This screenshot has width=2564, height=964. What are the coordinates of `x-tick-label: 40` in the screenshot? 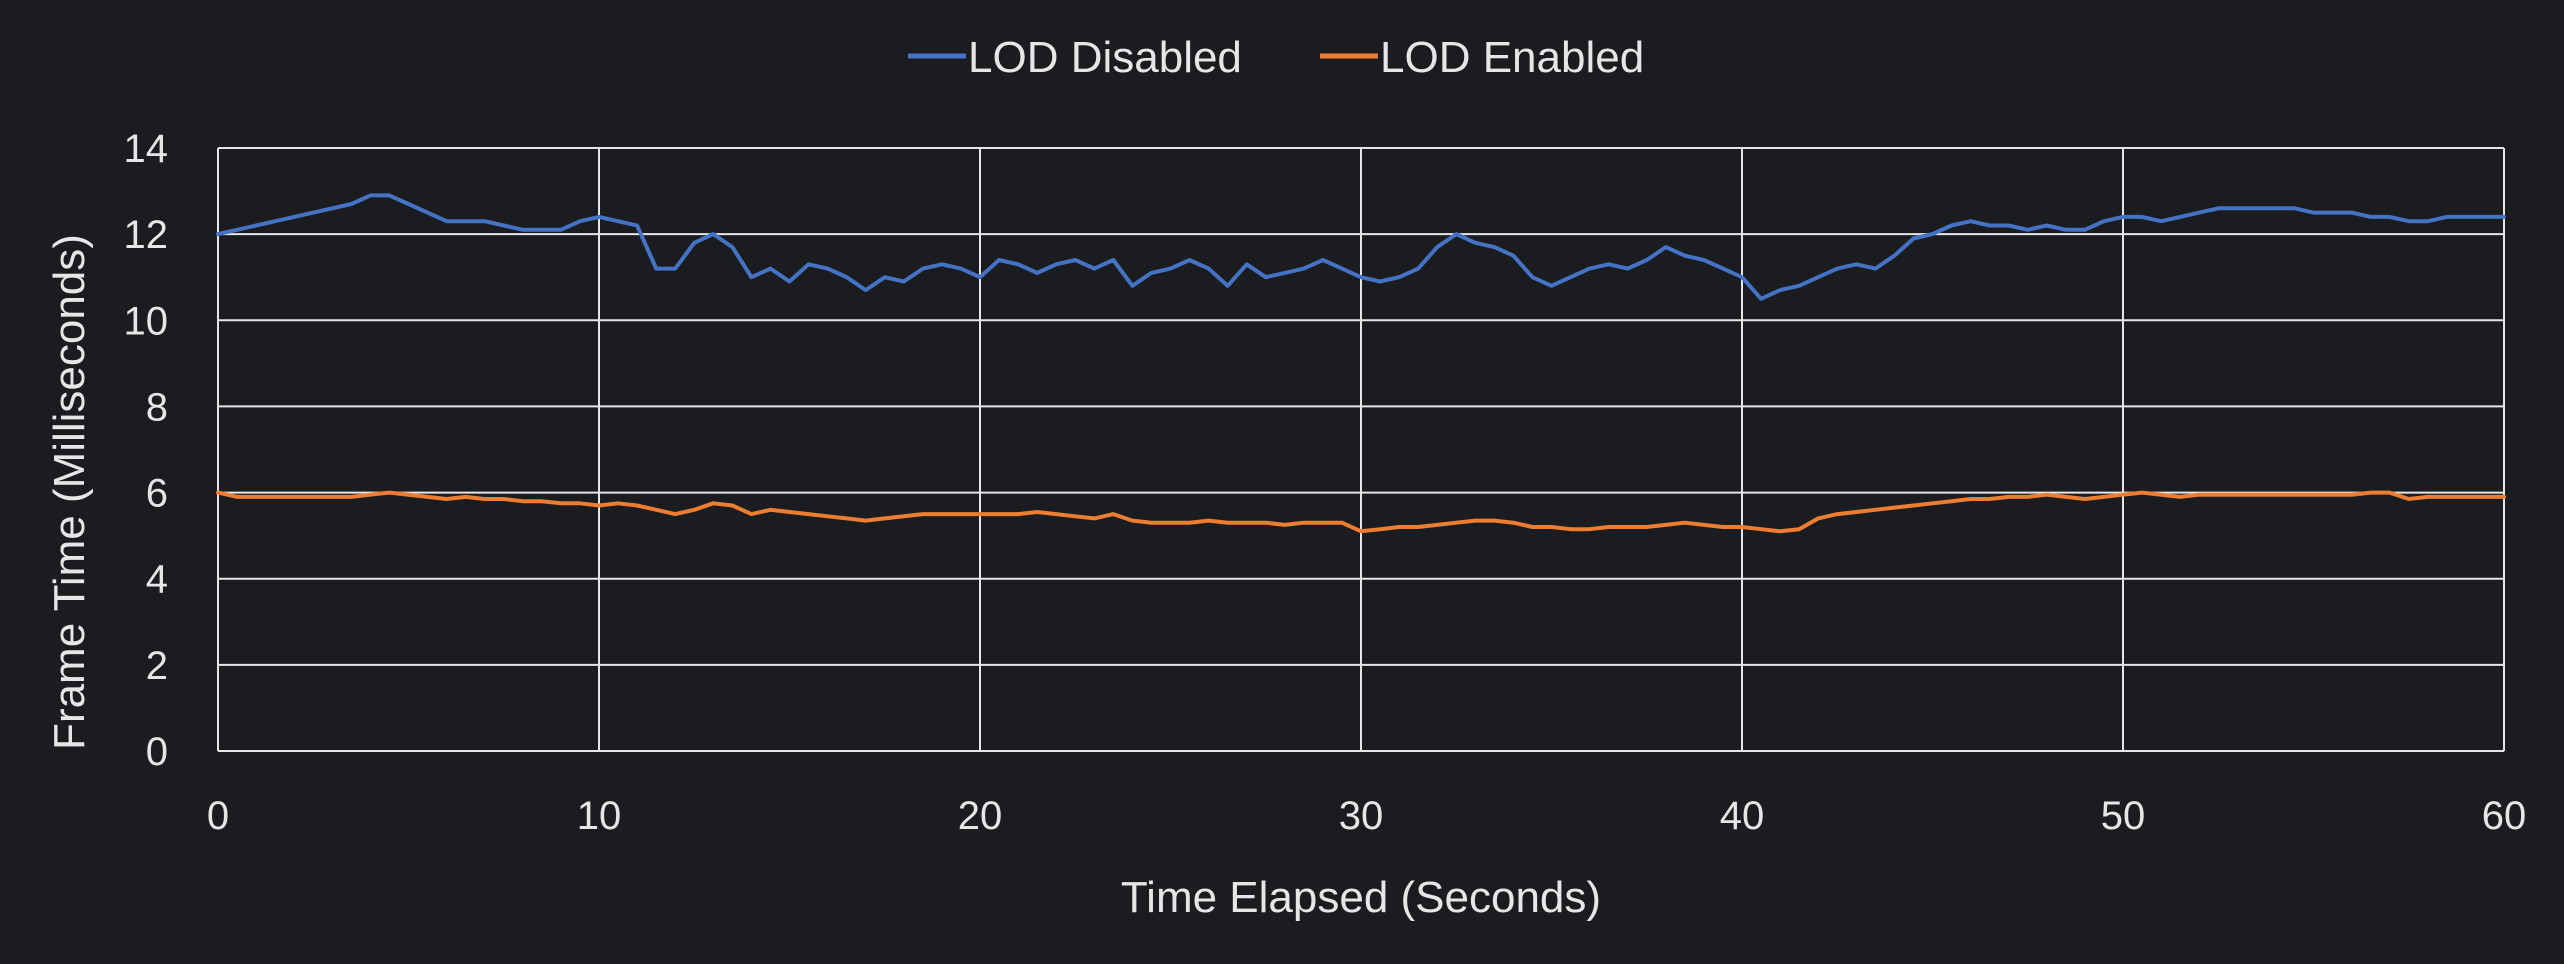 It's located at (1742, 816).